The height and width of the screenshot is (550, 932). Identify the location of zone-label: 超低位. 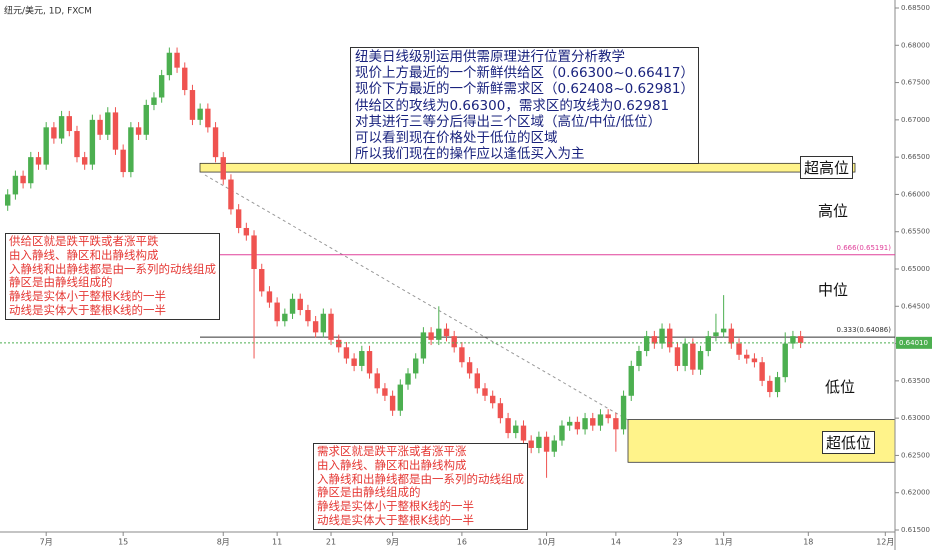
(849, 442).